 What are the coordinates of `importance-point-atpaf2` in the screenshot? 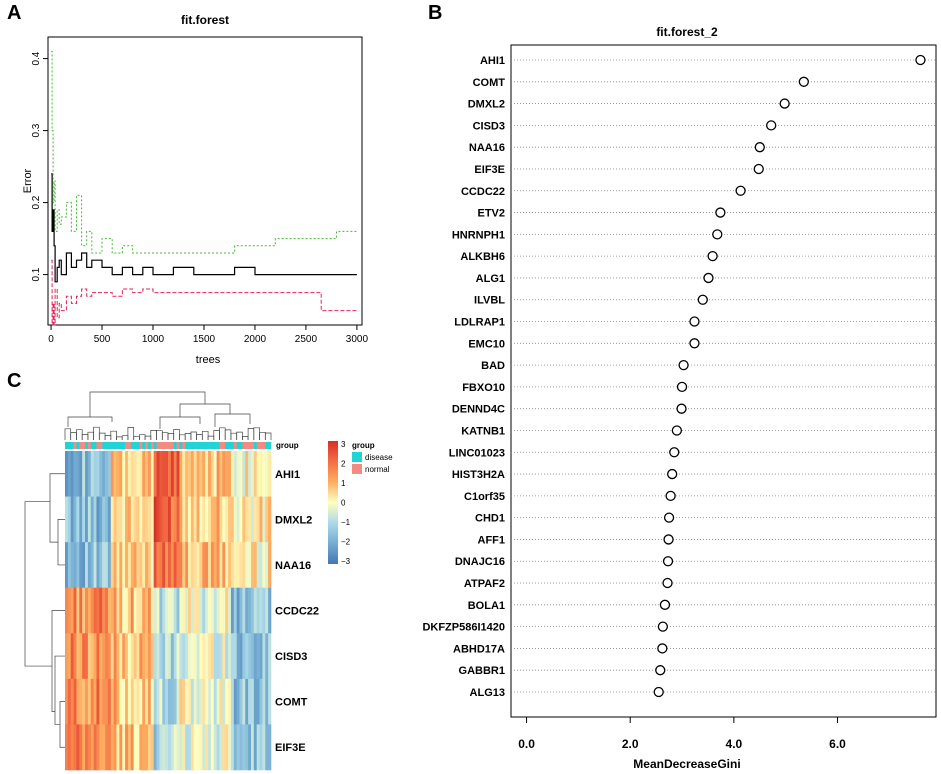 It's located at (667, 583).